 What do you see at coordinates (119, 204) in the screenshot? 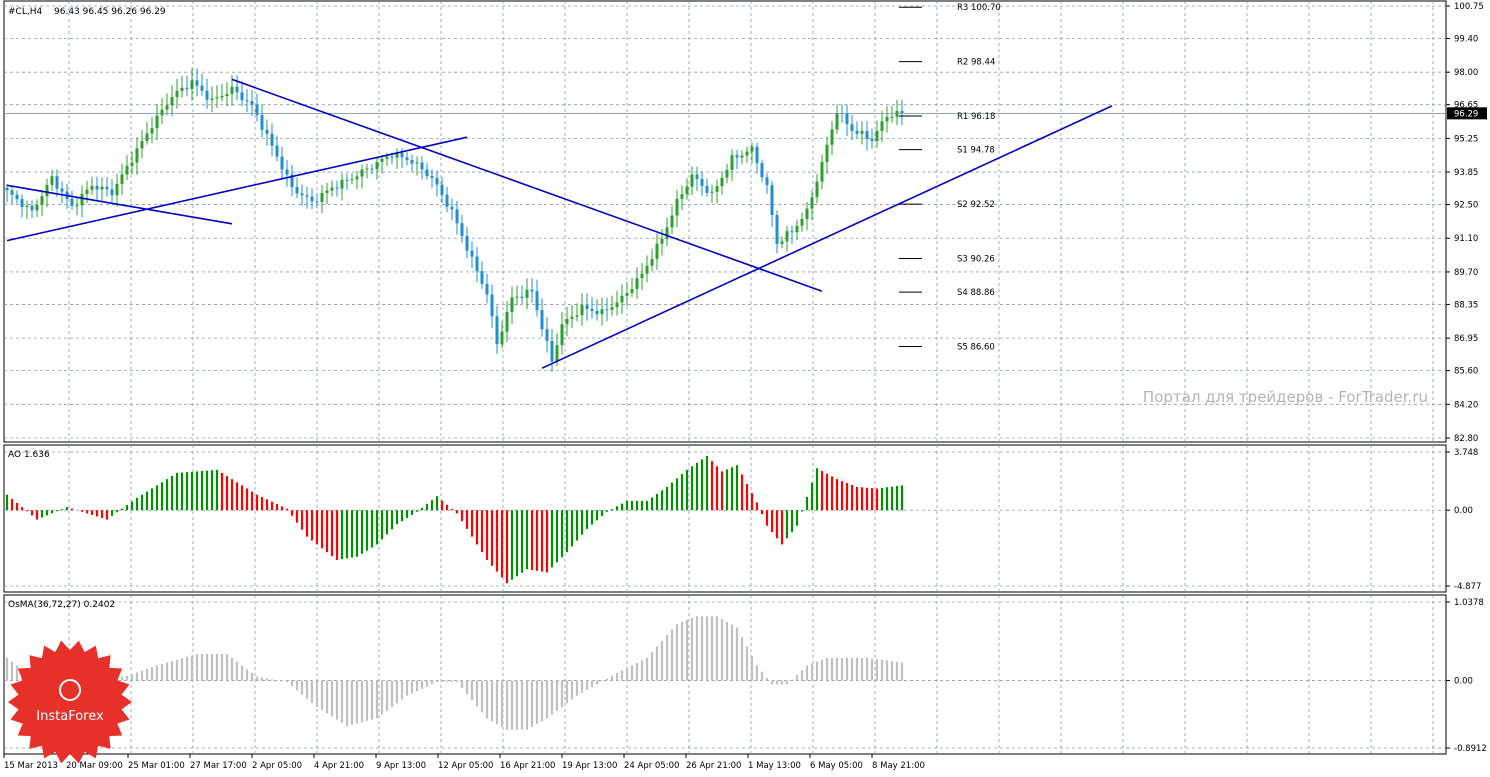
I see `trendline-falling-short` at bounding box center [119, 204].